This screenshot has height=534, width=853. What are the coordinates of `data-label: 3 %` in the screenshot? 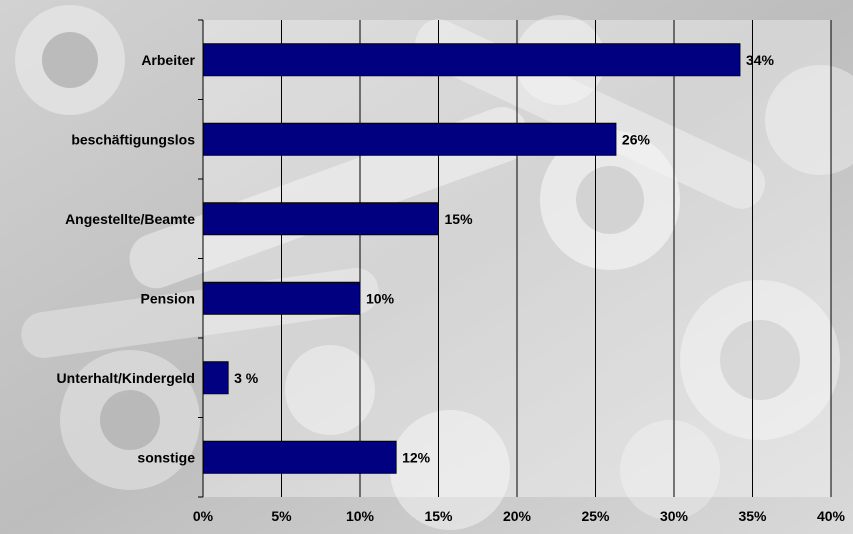 It's located at (246, 378).